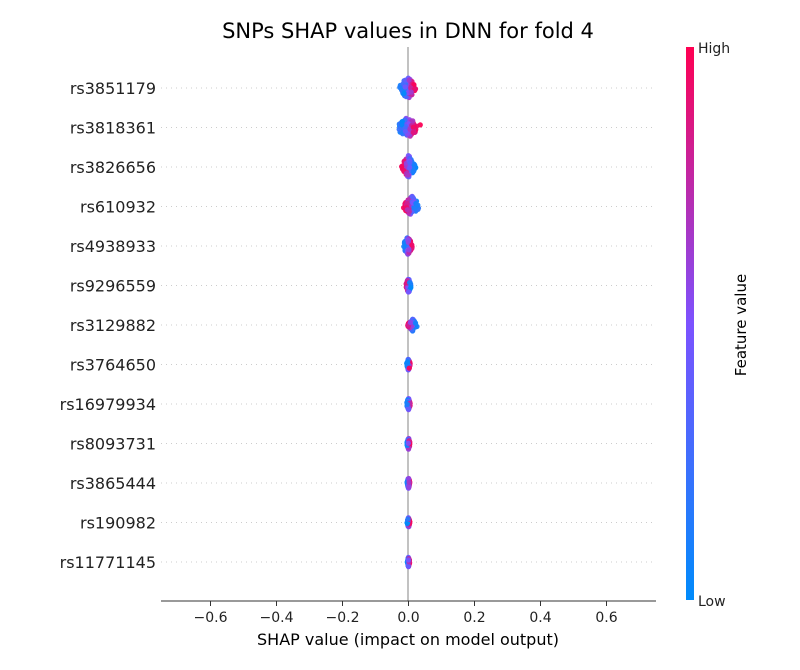 This screenshot has width=800, height=670. I want to click on feature-label: rs4938933, so click(113, 246).